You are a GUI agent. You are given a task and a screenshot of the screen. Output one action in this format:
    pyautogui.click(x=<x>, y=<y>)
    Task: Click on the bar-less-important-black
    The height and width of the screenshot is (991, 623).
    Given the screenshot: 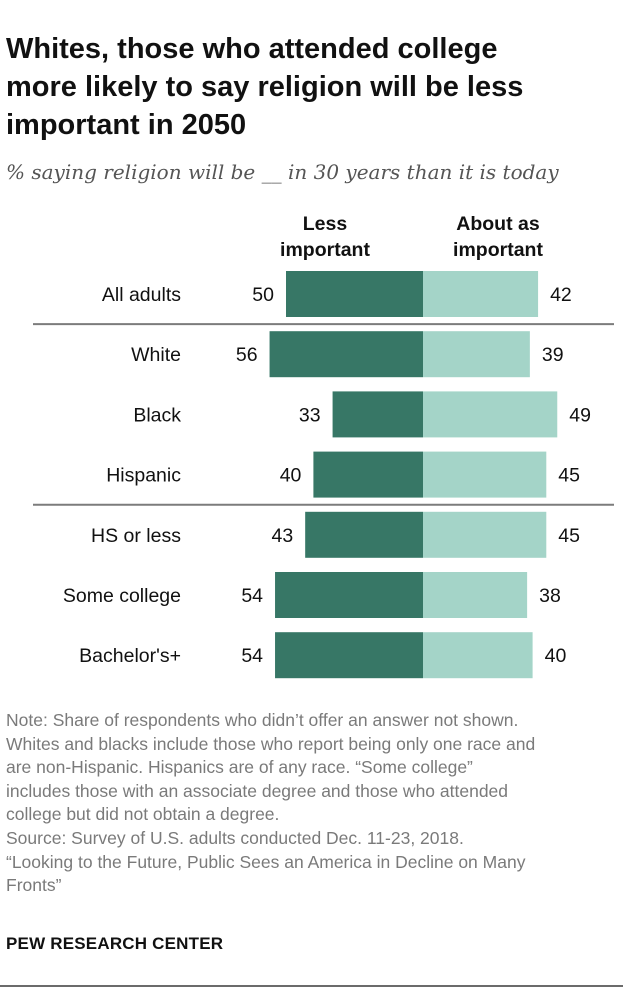 What is the action you would take?
    pyautogui.click(x=377, y=414)
    